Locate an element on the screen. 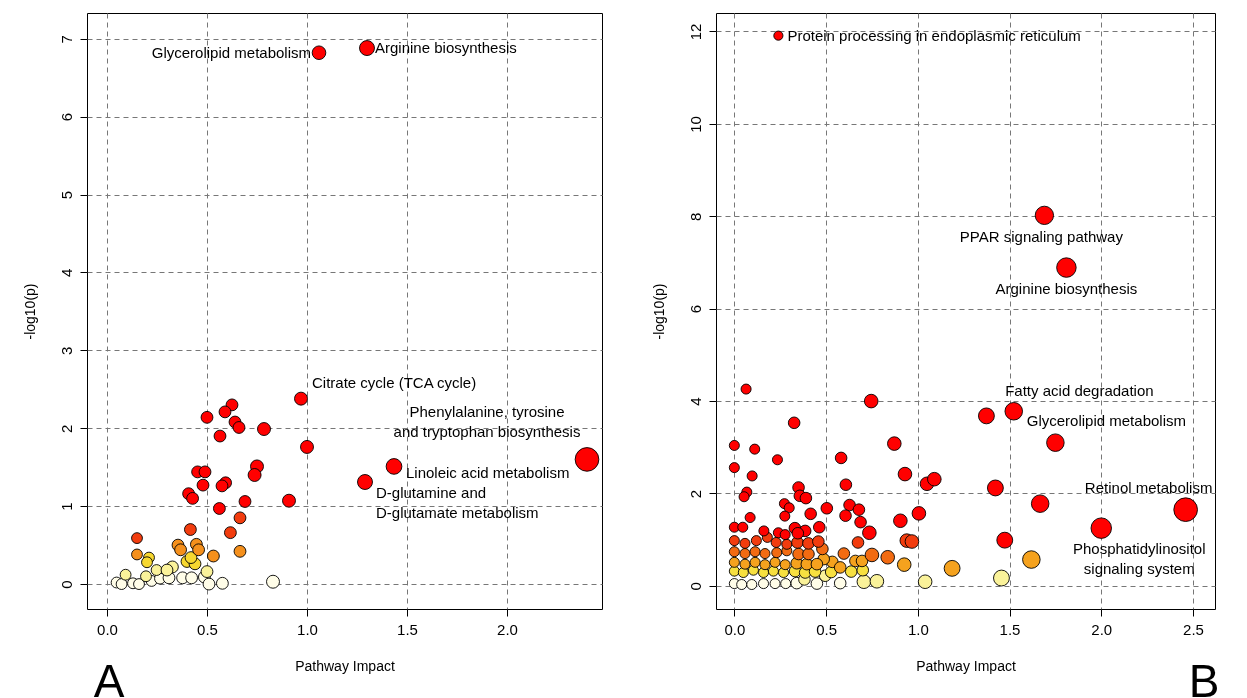  text: A is located at coordinates (109, 676).